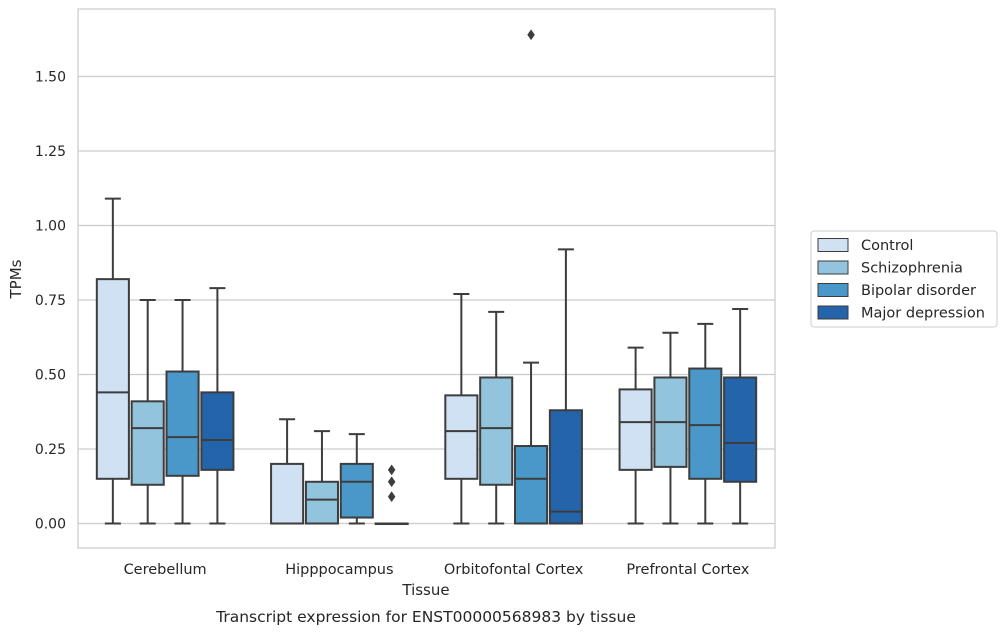 The width and height of the screenshot is (1007, 634). Describe the element at coordinates (687, 570) in the screenshot. I see `x-tick-label: Prefrontal Cortex` at that location.